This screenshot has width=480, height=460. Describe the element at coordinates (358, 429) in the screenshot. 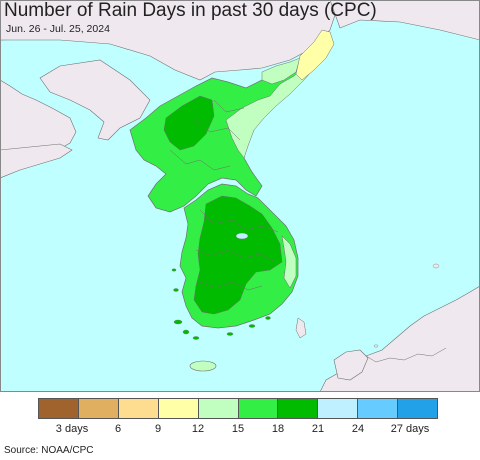

I see `legend-label: 24` at that location.